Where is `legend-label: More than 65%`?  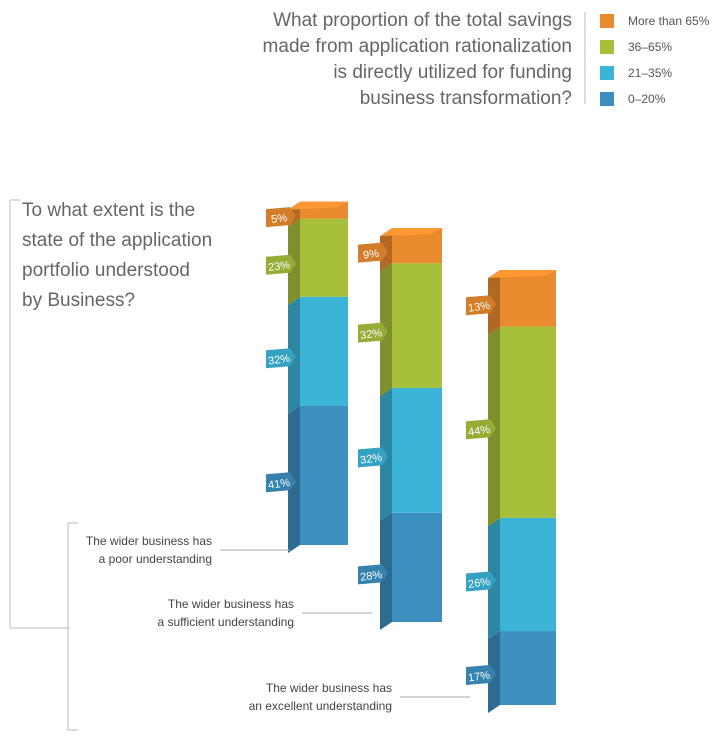
legend-label: More than 65% is located at coordinates (669, 21).